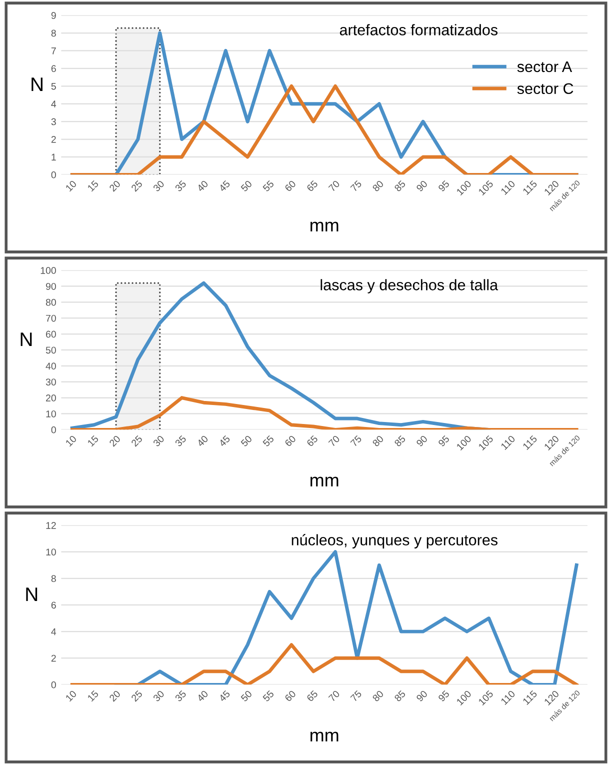 The image size is (612, 765). I want to click on y-tick-label: 3, so click(53, 122).